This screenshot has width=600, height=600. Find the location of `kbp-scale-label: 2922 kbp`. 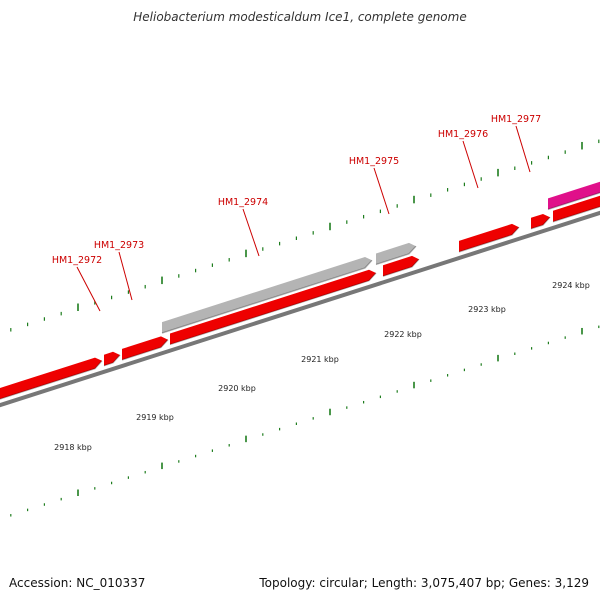

kbp-scale-label: 2922 kbp is located at coordinates (403, 334).